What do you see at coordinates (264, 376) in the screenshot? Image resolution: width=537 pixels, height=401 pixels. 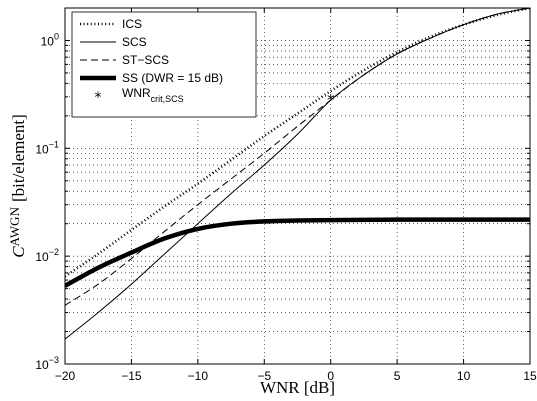 I see `x-tick-label: −5` at bounding box center [264, 376].